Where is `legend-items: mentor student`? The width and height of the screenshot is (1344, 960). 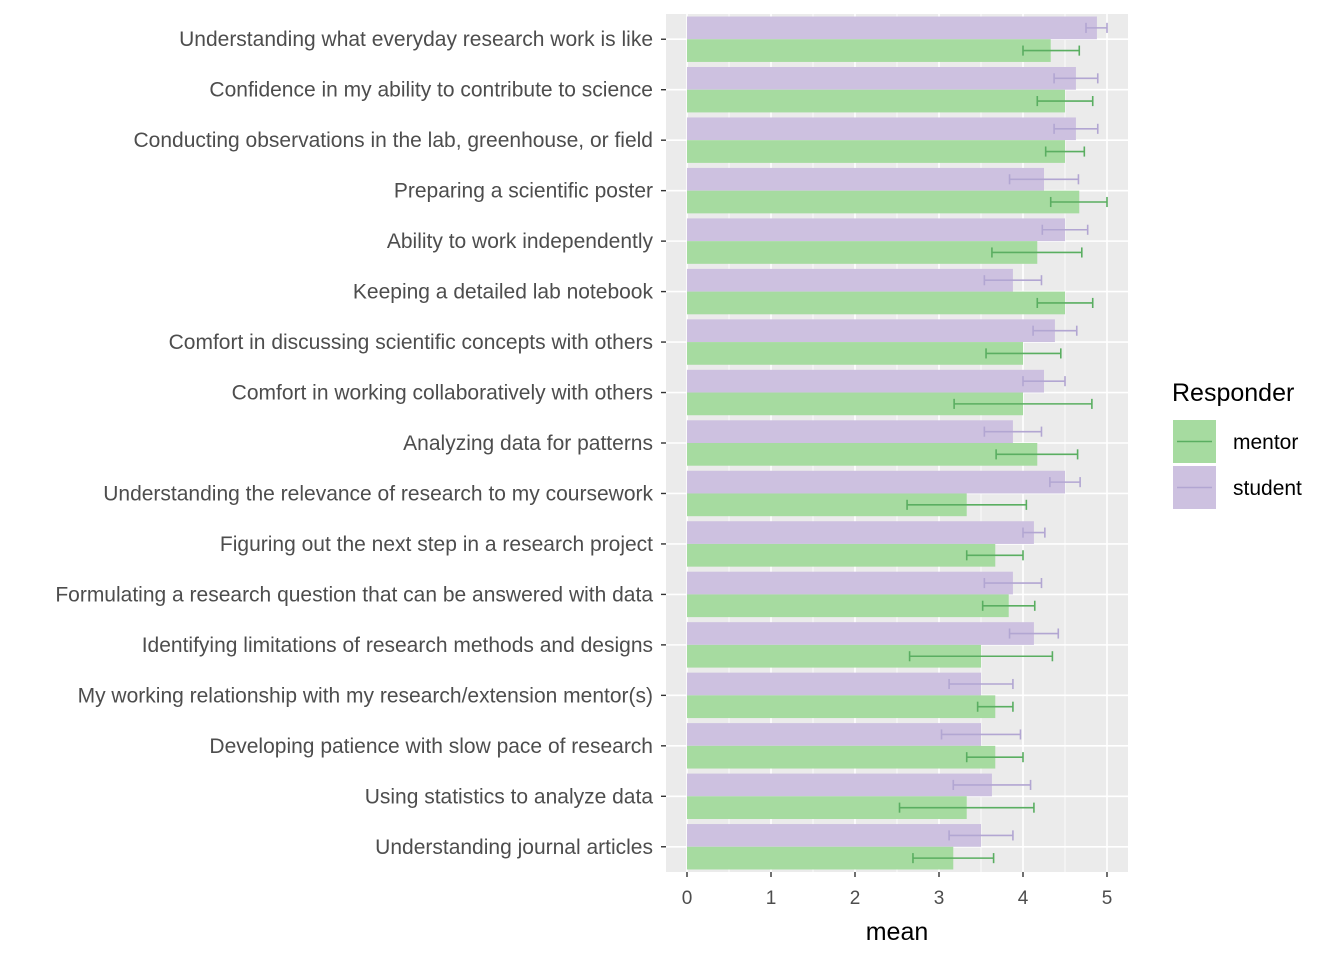 legend-items: mentor student is located at coordinates (1237, 464).